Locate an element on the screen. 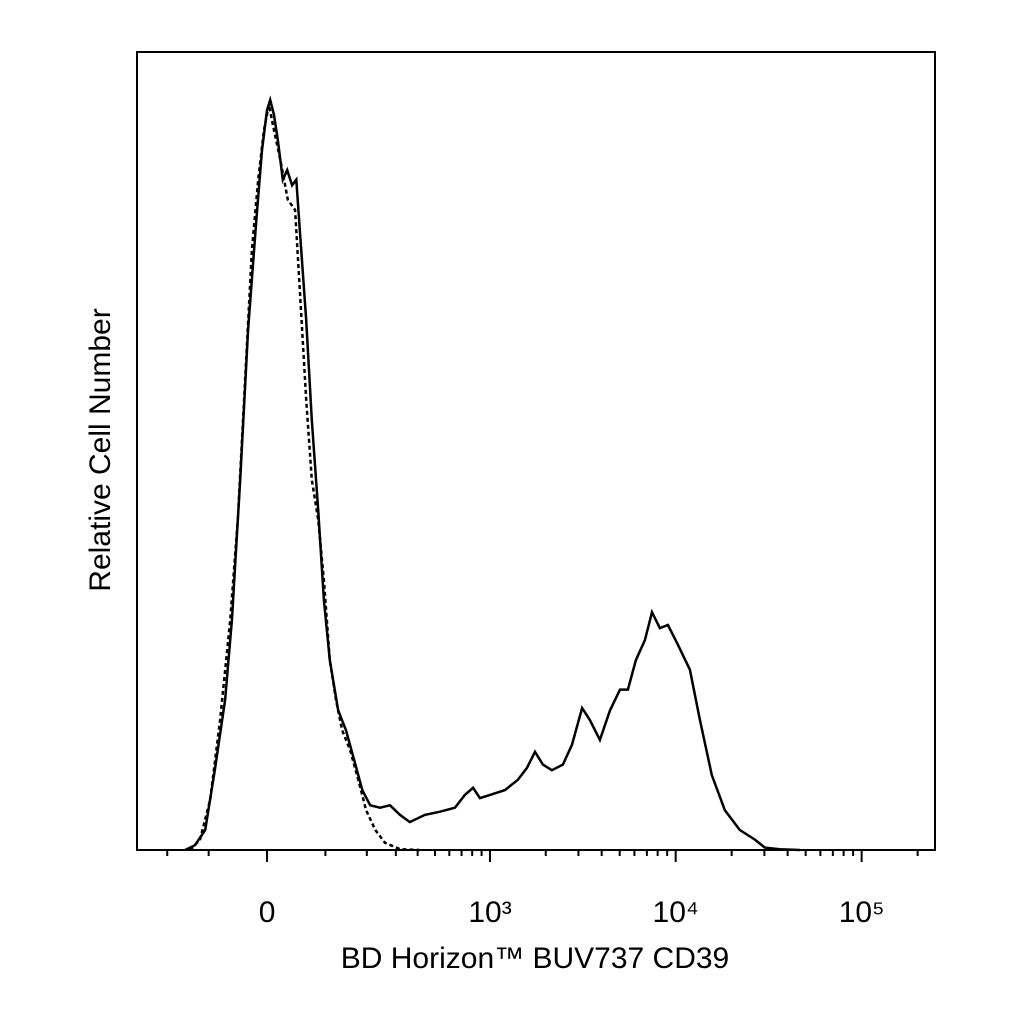 The height and width of the screenshot is (1029, 1024). x-tick-label: 10⁵ is located at coordinates (862, 912).